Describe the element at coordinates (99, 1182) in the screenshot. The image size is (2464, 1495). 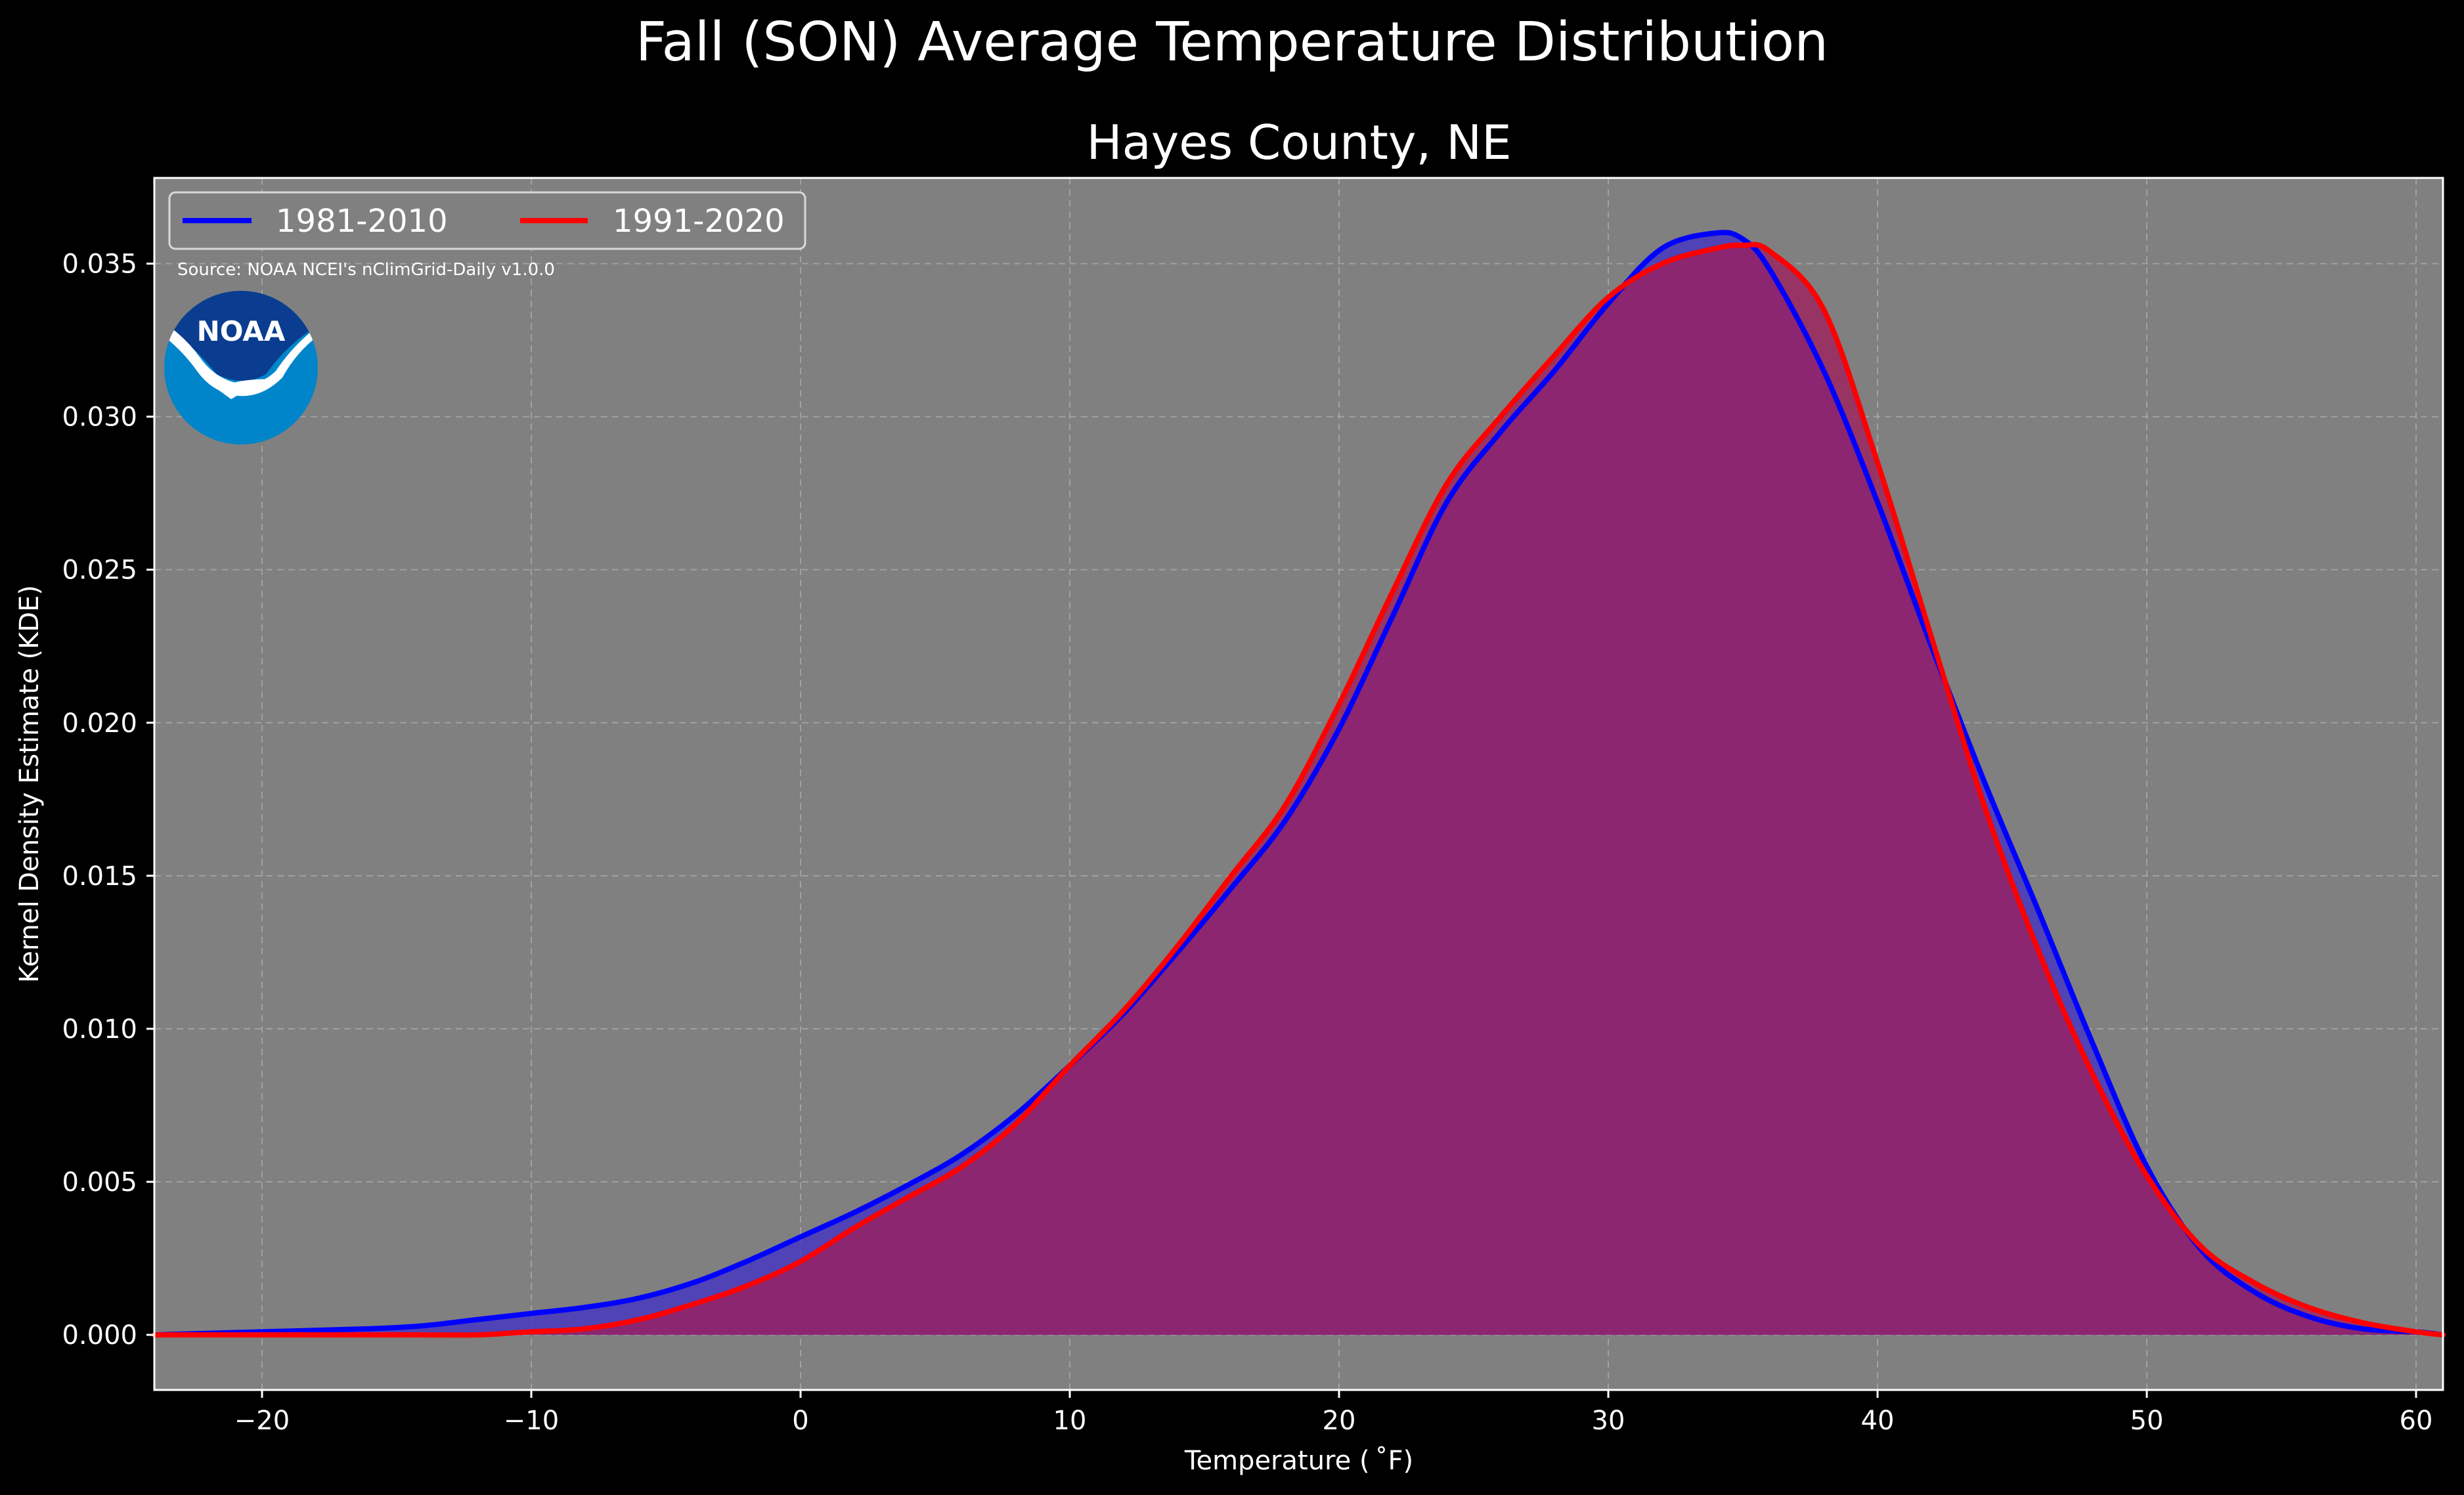
I see `y-tick-label: 0.005` at that location.